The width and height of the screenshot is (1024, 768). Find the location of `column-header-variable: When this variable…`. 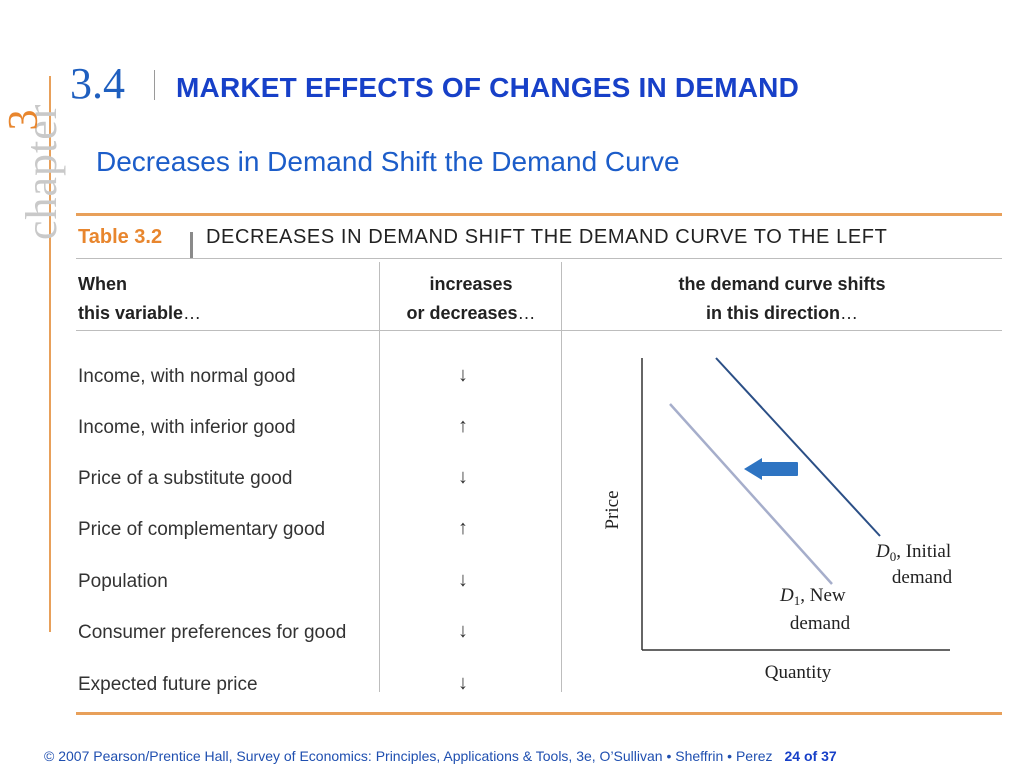

column-header-variable: When this variable… is located at coordinates (139, 299).